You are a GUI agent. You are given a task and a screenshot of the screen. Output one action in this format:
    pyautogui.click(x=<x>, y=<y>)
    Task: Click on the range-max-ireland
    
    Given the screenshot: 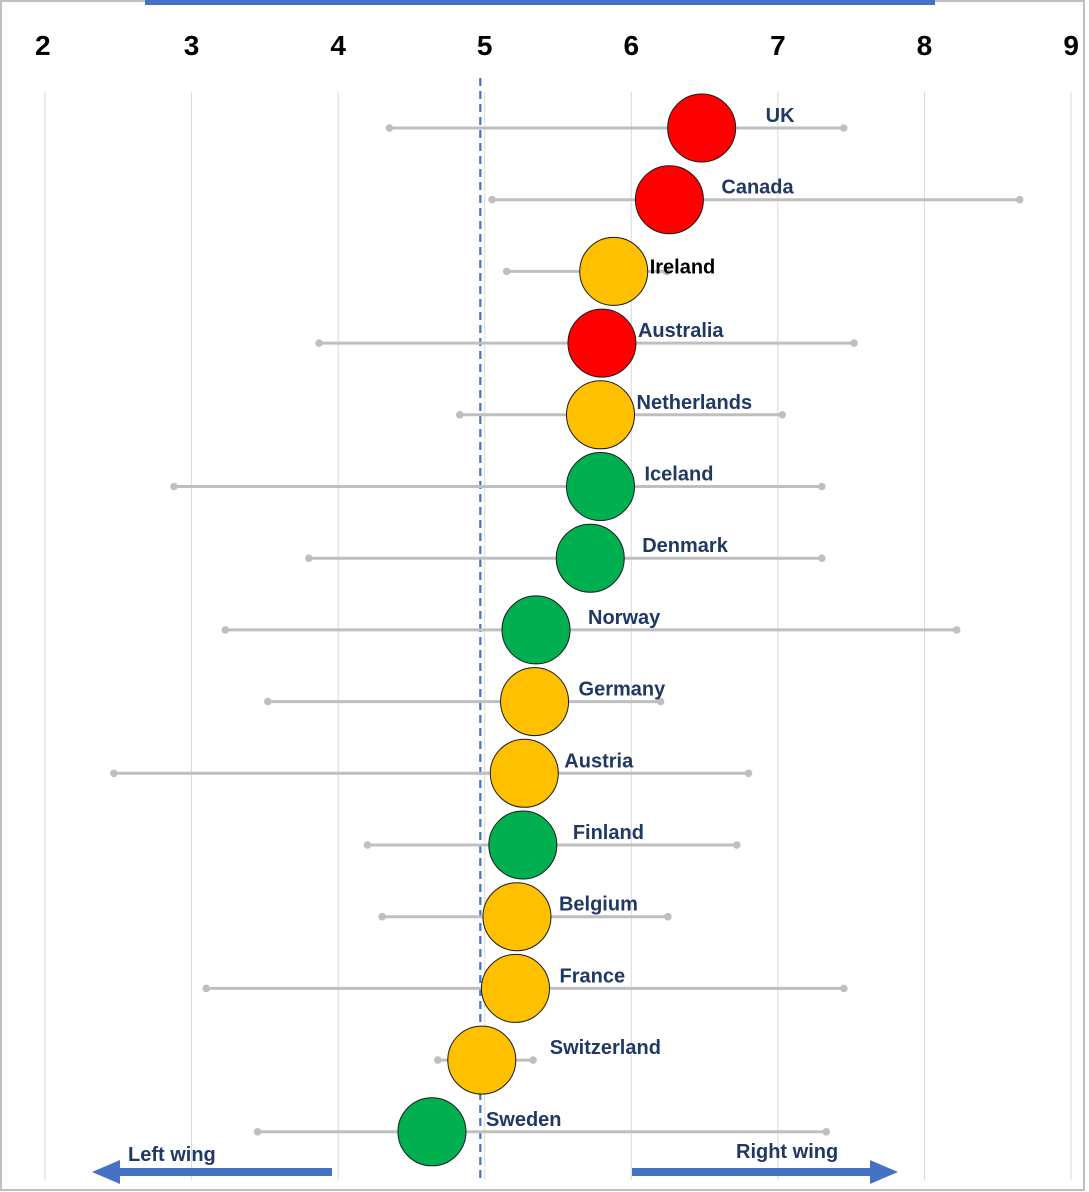 What is the action you would take?
    pyautogui.click(x=666, y=271)
    